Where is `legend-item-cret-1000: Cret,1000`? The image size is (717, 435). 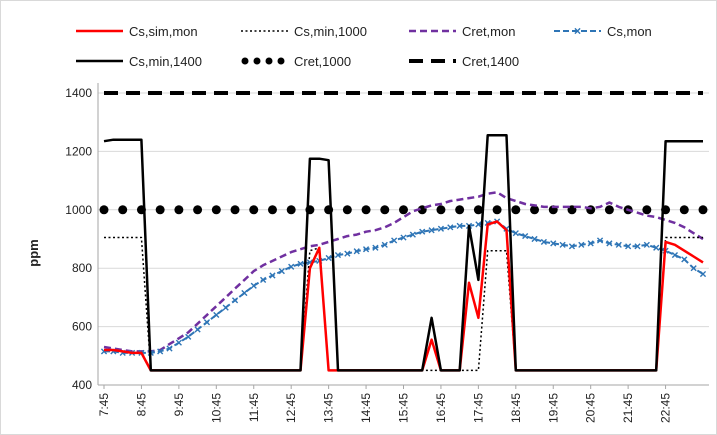
legend-item-cret-1000: Cret,1000 is located at coordinates (296, 61).